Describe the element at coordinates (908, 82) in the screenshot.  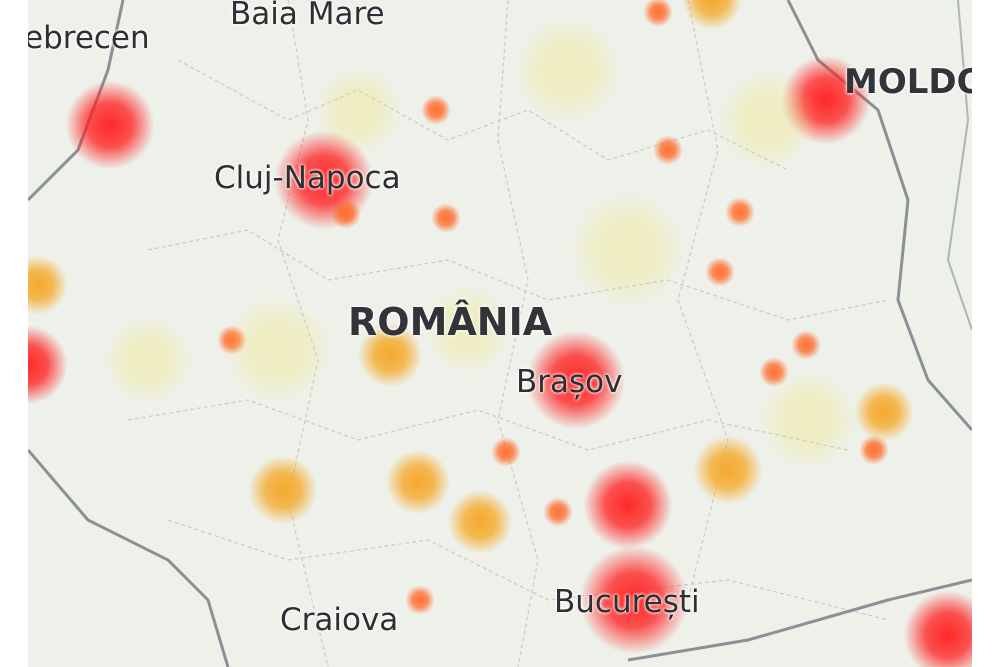
I see `country-label-moldova: MOLDO` at that location.